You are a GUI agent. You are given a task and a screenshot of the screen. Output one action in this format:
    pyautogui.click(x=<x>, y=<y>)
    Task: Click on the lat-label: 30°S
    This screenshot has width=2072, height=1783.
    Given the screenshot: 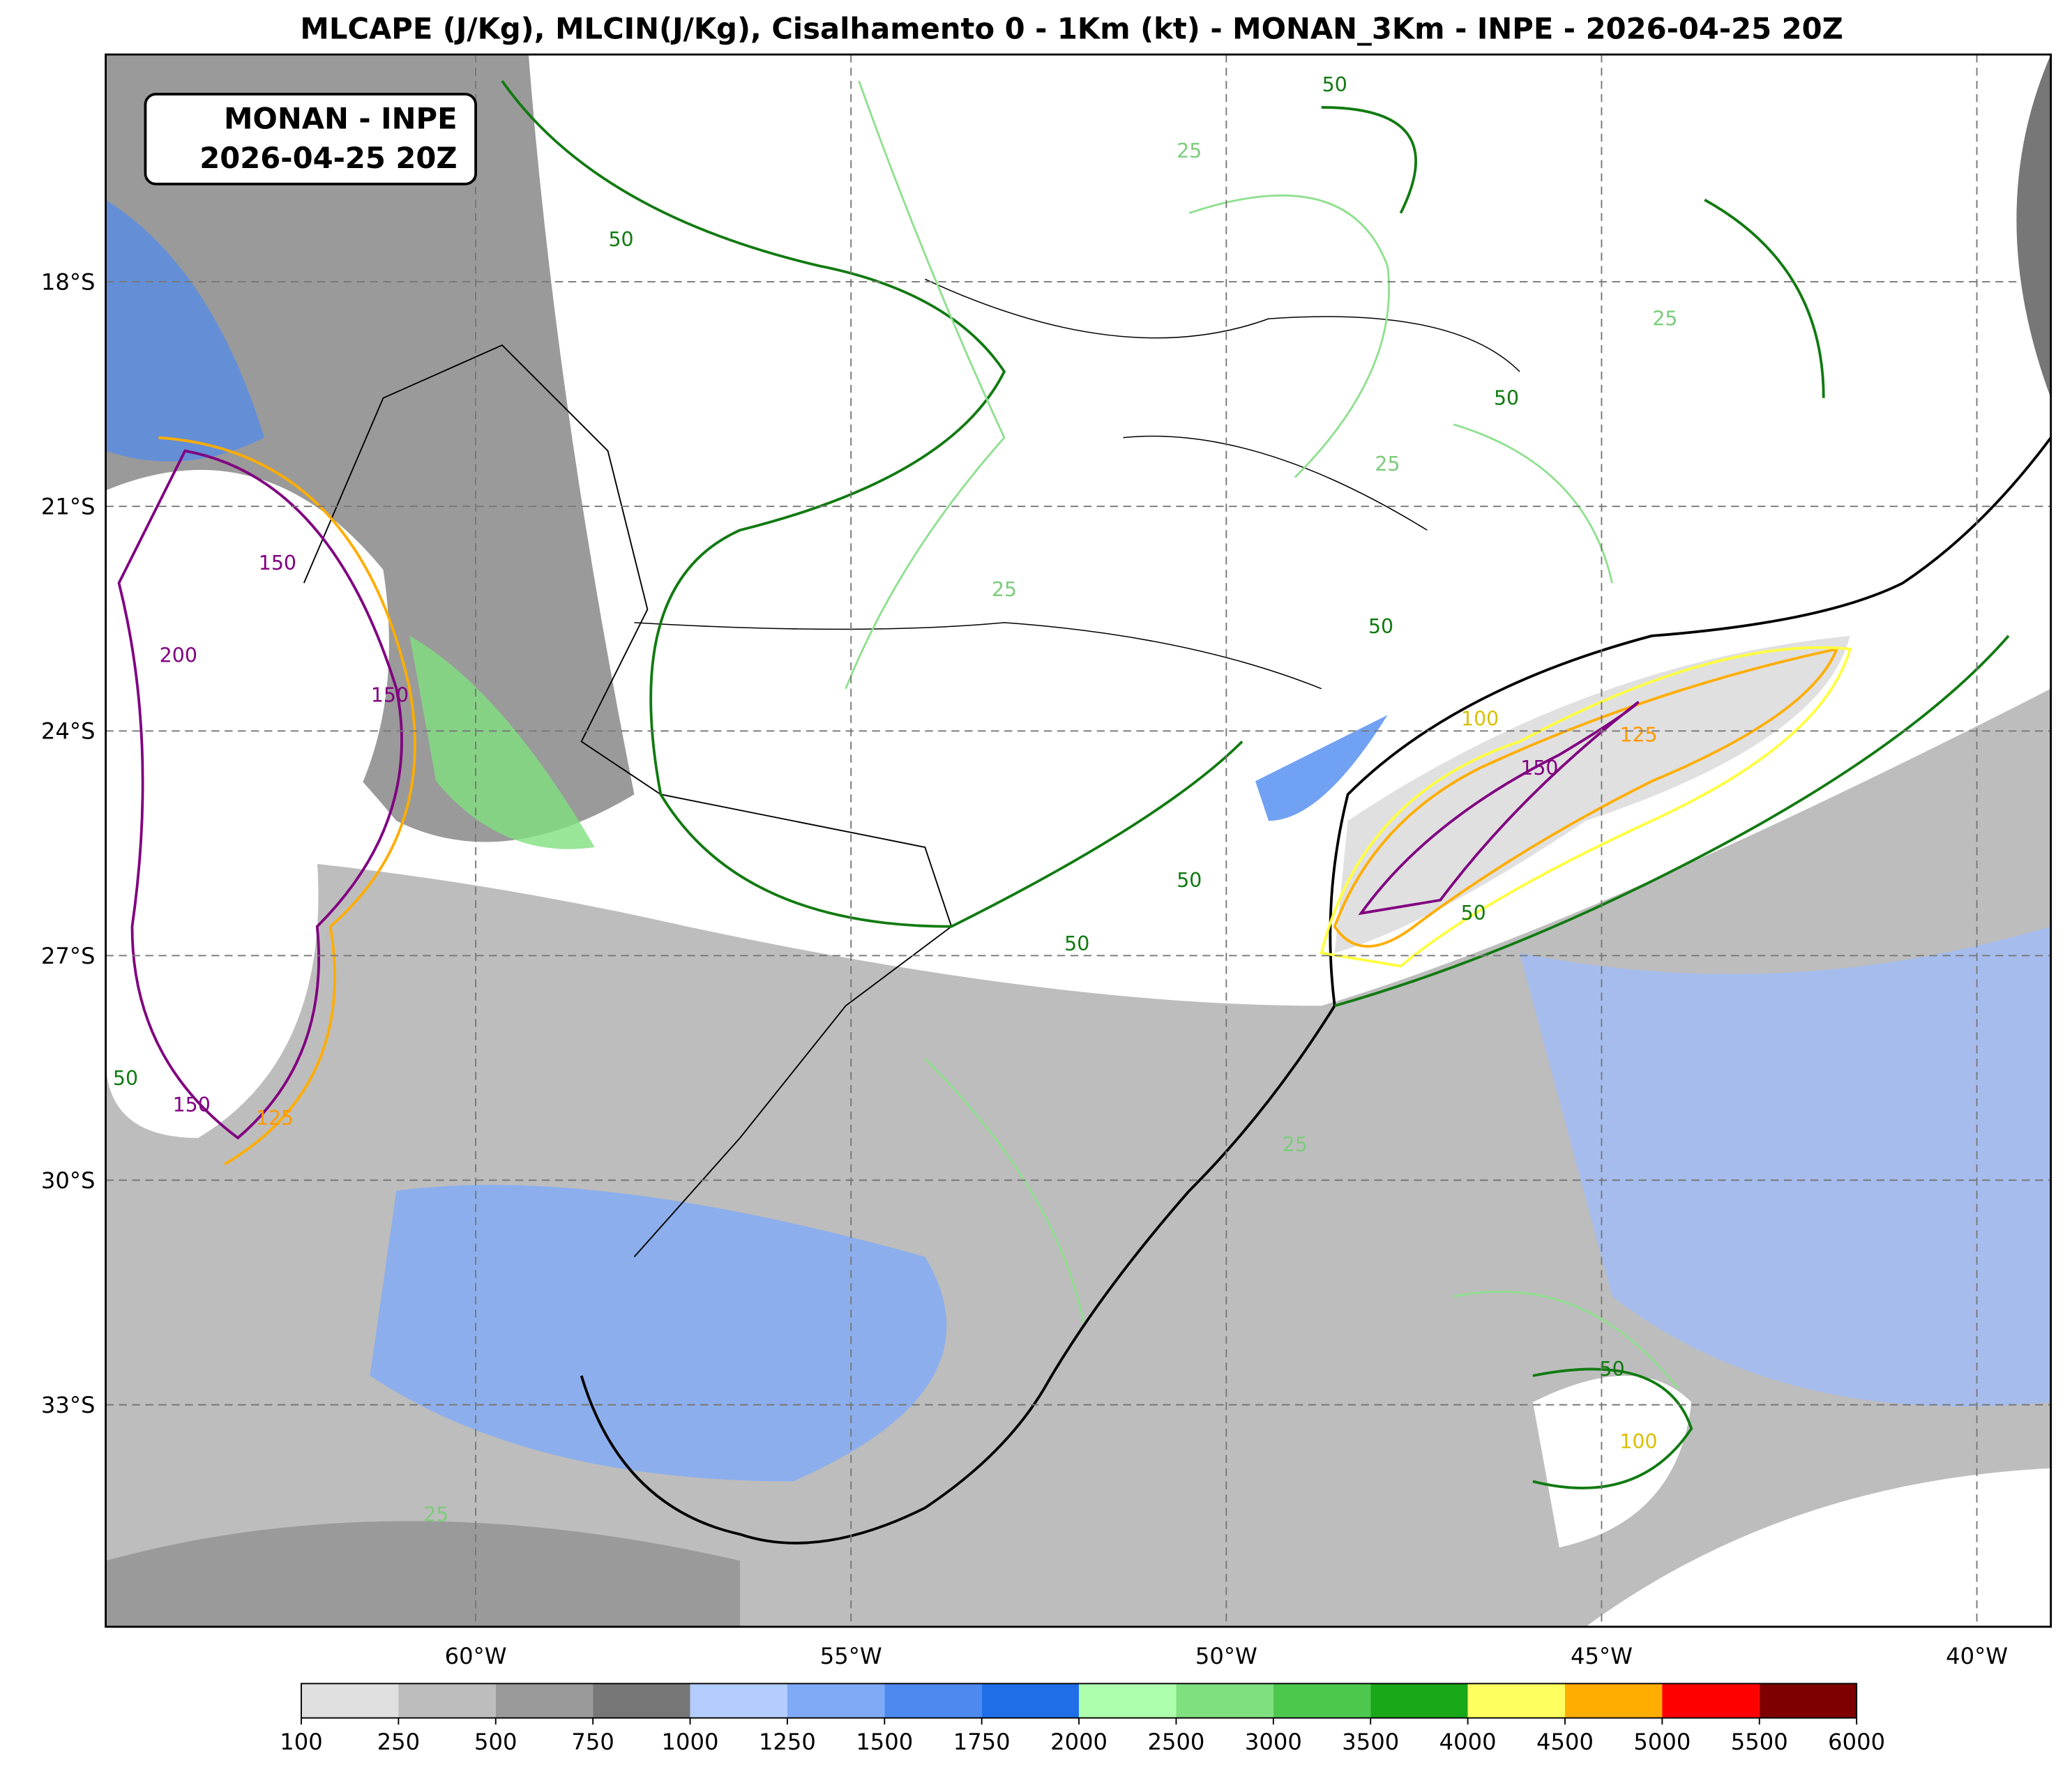 What is the action you would take?
    pyautogui.click(x=68, y=1180)
    